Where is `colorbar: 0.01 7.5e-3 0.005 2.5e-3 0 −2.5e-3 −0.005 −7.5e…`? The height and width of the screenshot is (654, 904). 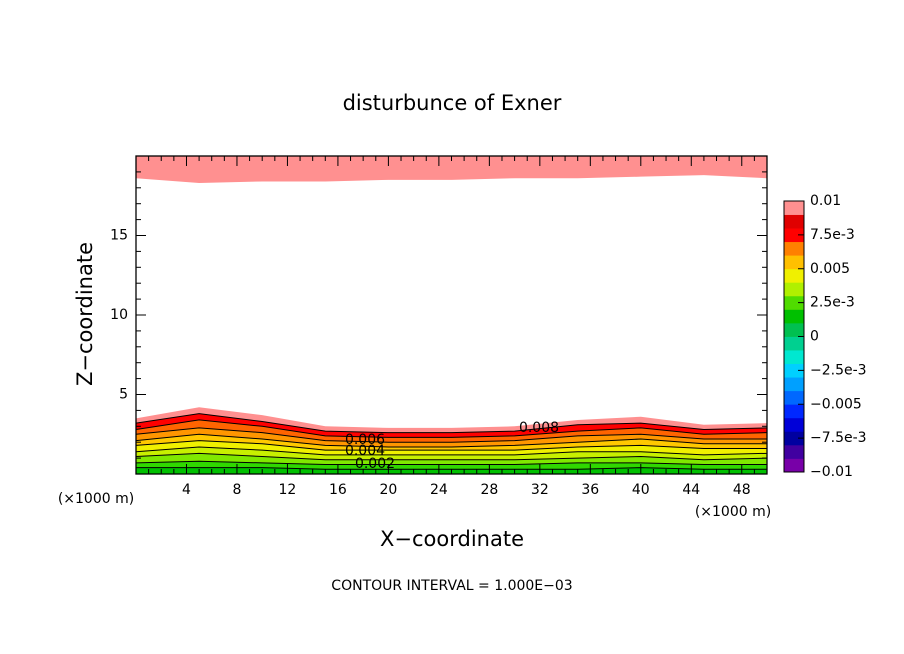 colorbar: 0.01 7.5e-3 0.005 2.5e-3 0 −2.5e-3 −0.005 −7.5e… is located at coordinates (825, 336).